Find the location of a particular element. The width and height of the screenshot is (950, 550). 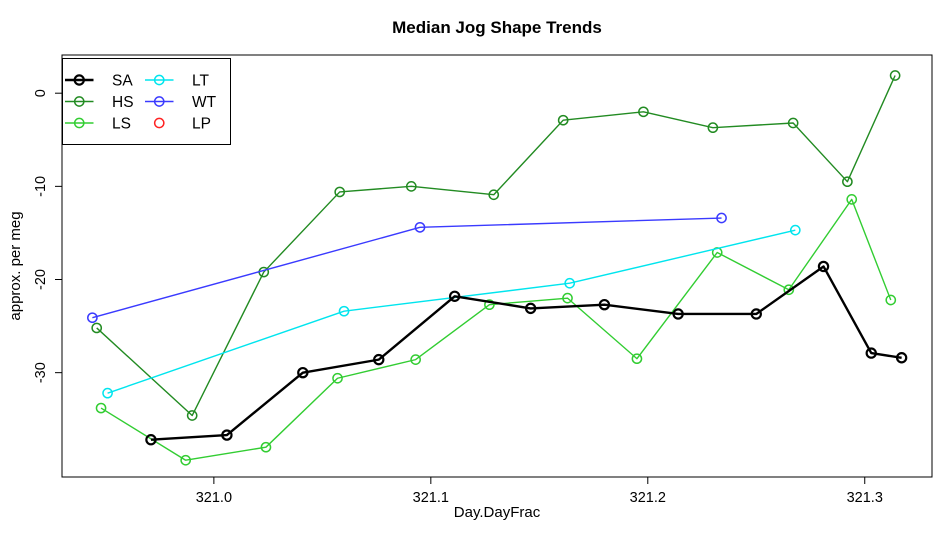

y-axis-label: approx. per meg is located at coordinates (15, 265).